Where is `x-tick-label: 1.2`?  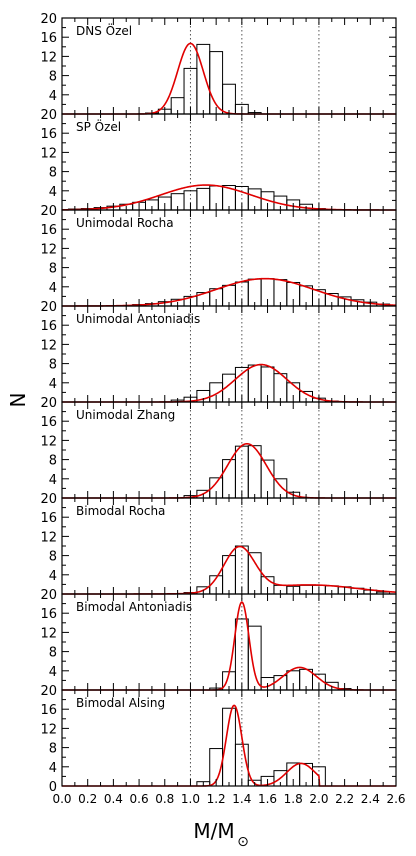
x-tick-label: 1.2 is located at coordinates (216, 799).